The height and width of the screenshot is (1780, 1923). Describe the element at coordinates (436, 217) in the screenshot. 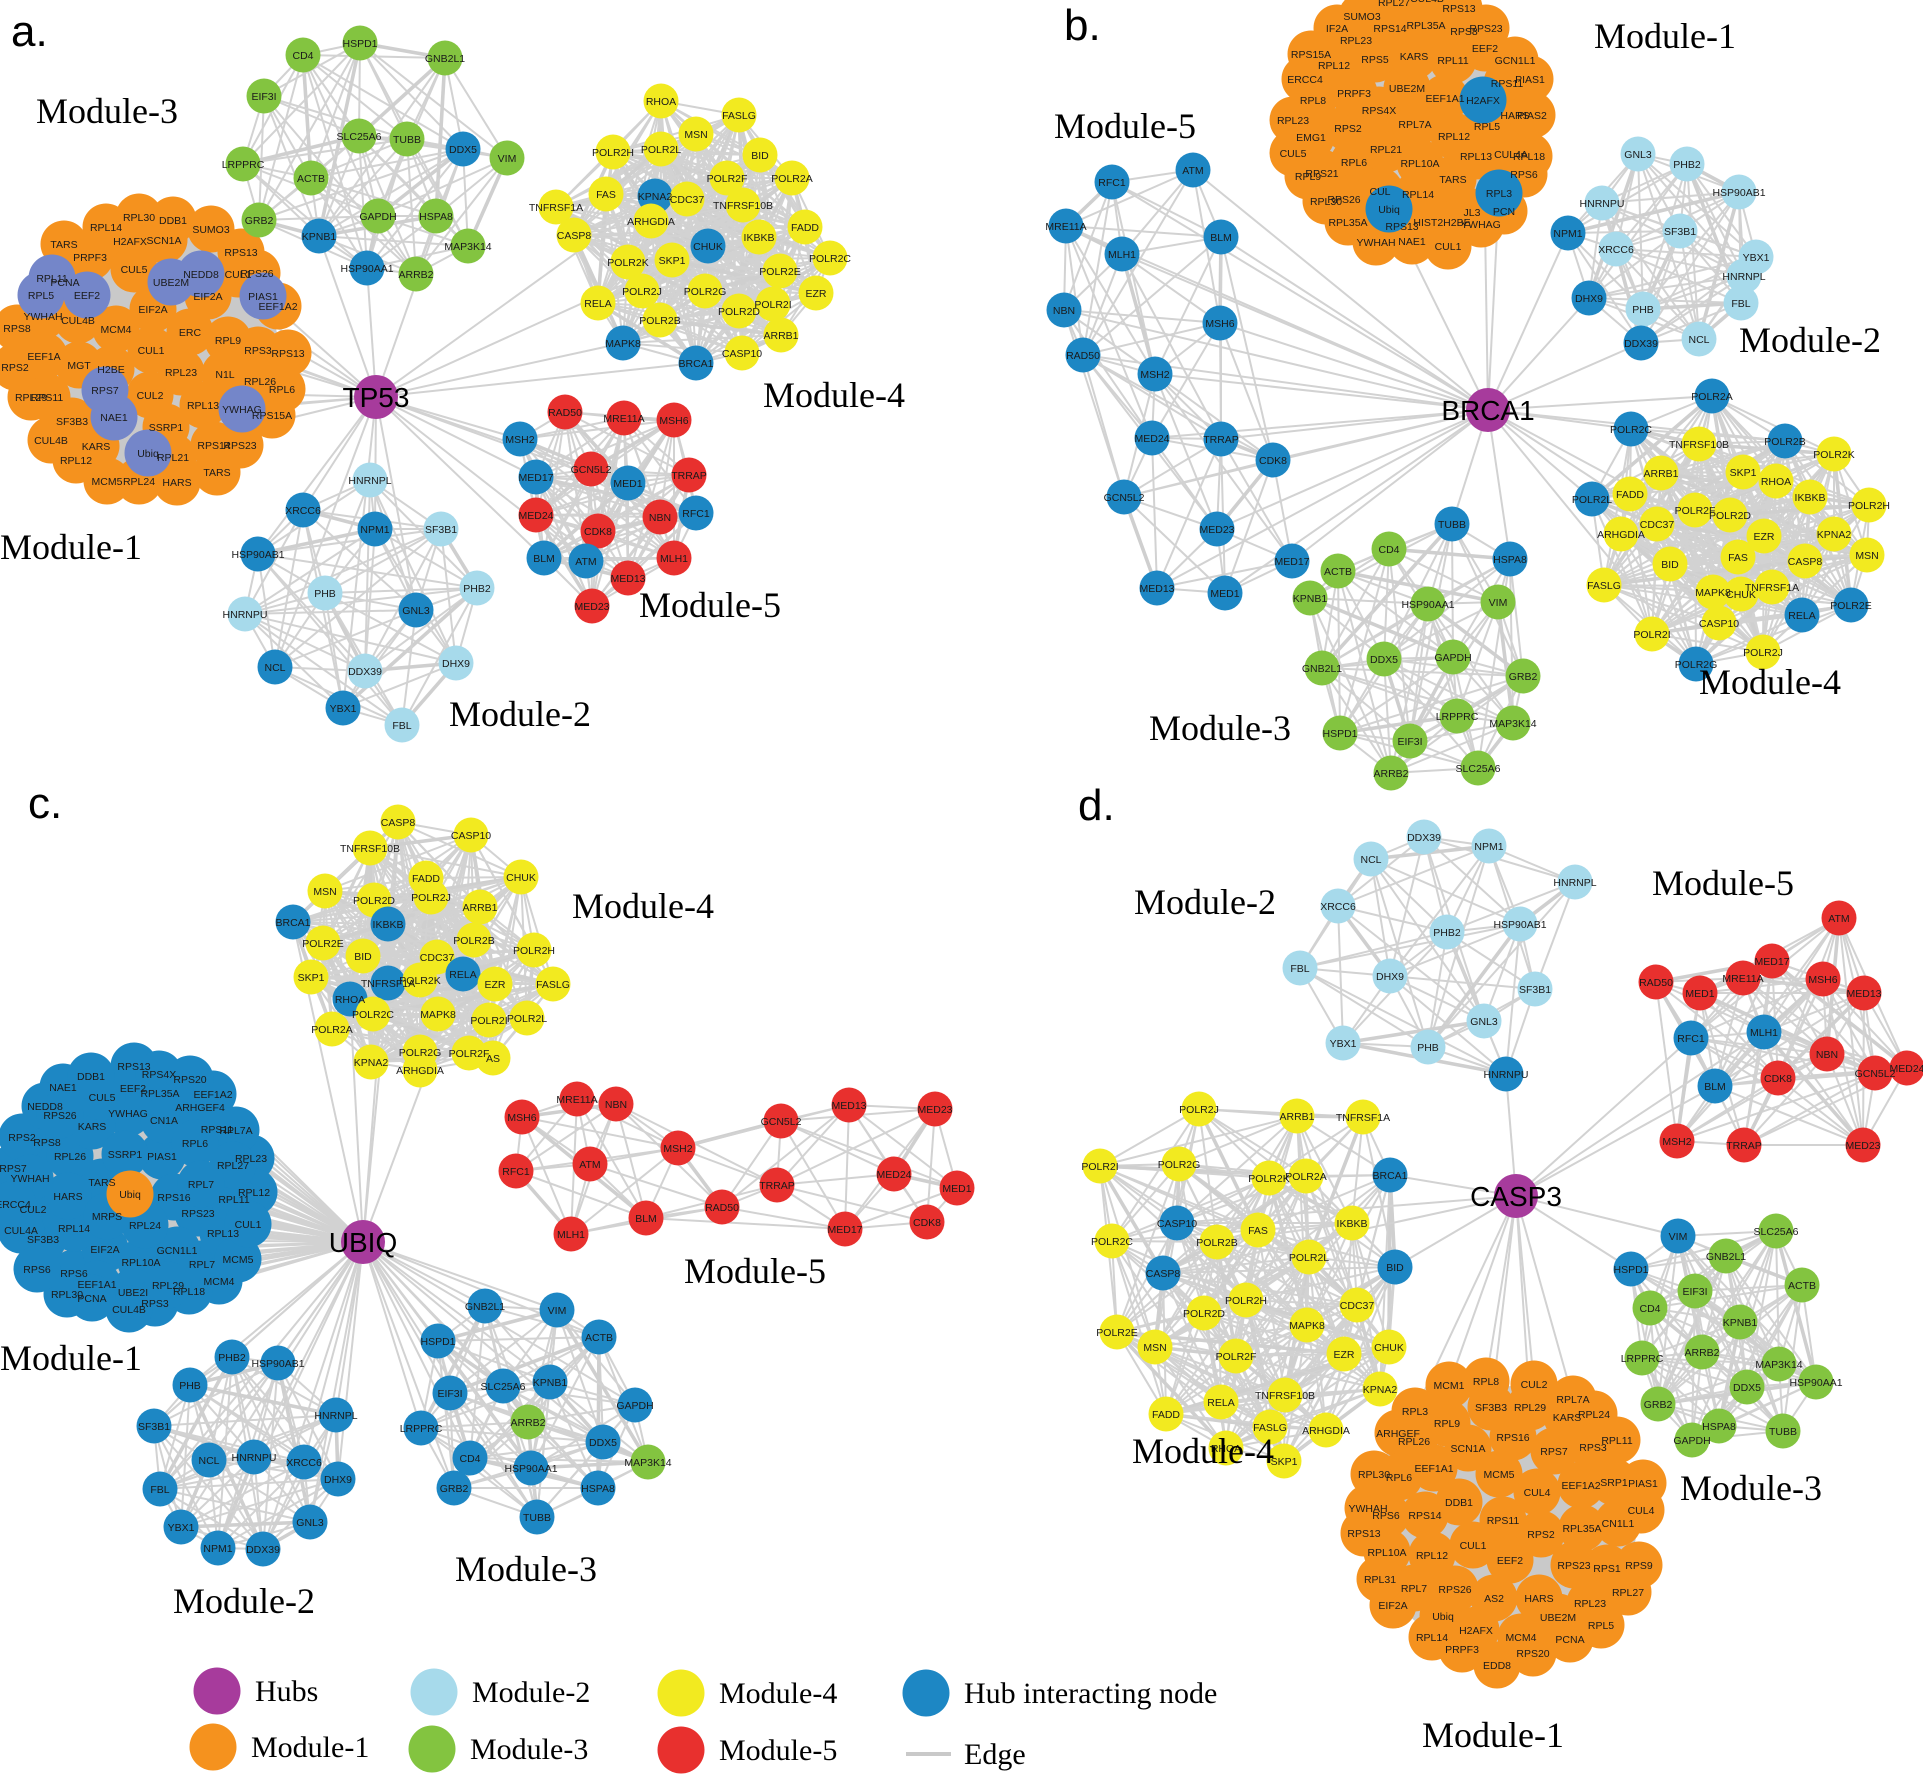

I see `svg-text: HSPA8` at that location.